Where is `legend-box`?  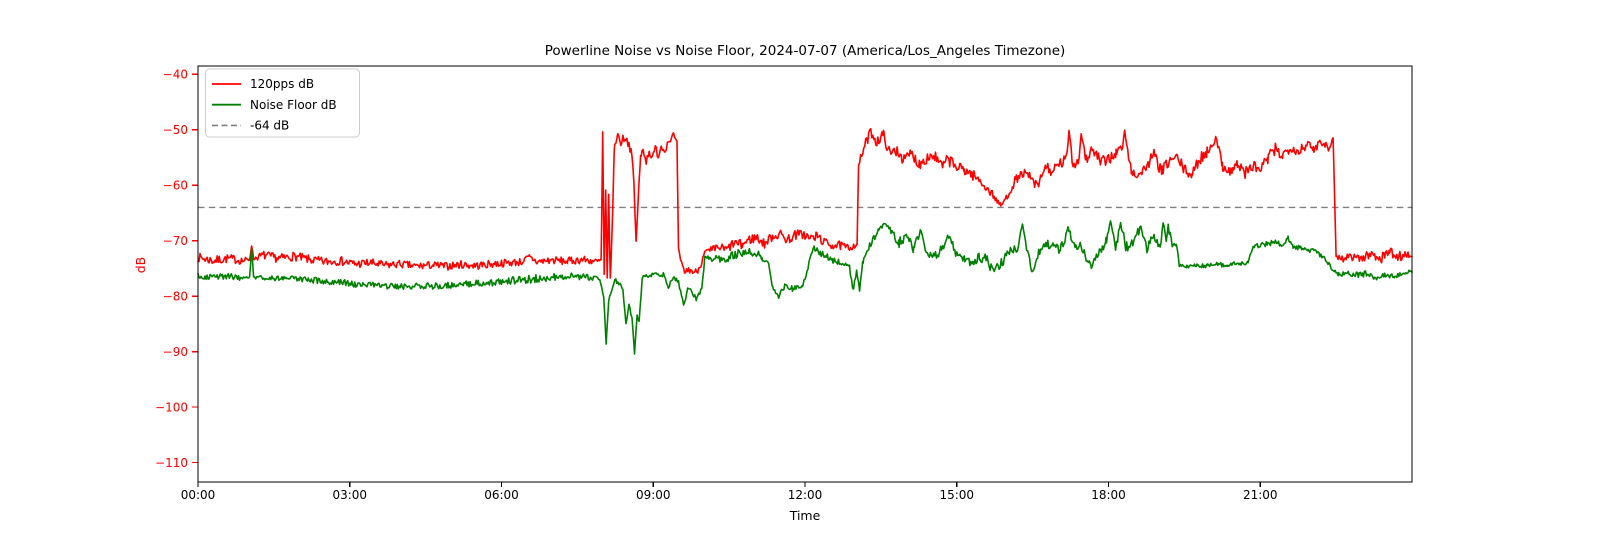
legend-box is located at coordinates (282, 103).